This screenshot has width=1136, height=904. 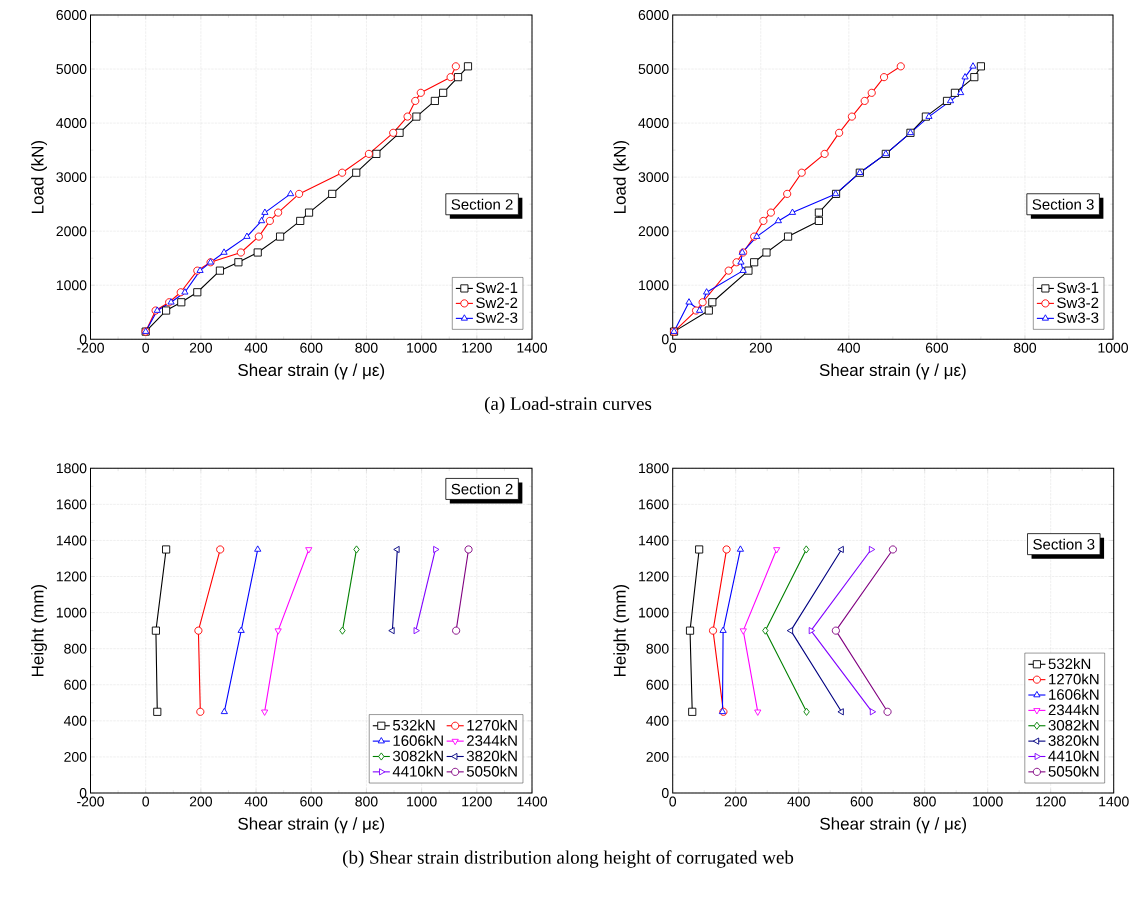 What do you see at coordinates (1078, 303) in the screenshot?
I see `legend-label: Sw3-2` at bounding box center [1078, 303].